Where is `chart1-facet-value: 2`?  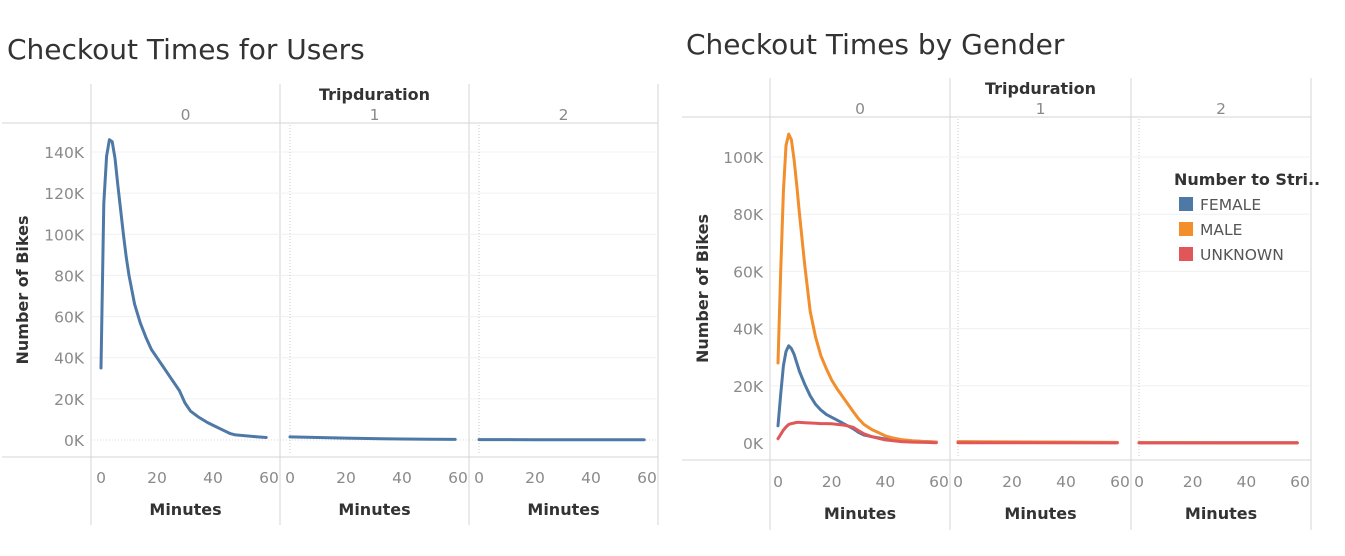
chart1-facet-value: 2 is located at coordinates (564, 115).